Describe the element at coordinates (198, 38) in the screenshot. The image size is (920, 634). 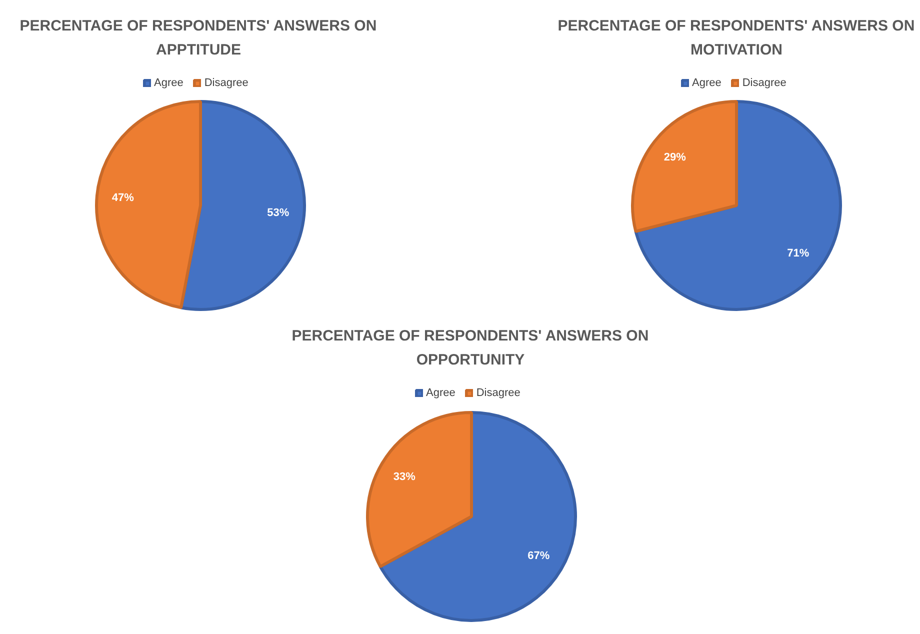
I see `chart-title: PERCENTAGE OF RESPONDENTS' ANSWERS ON APPTITUDE` at that location.